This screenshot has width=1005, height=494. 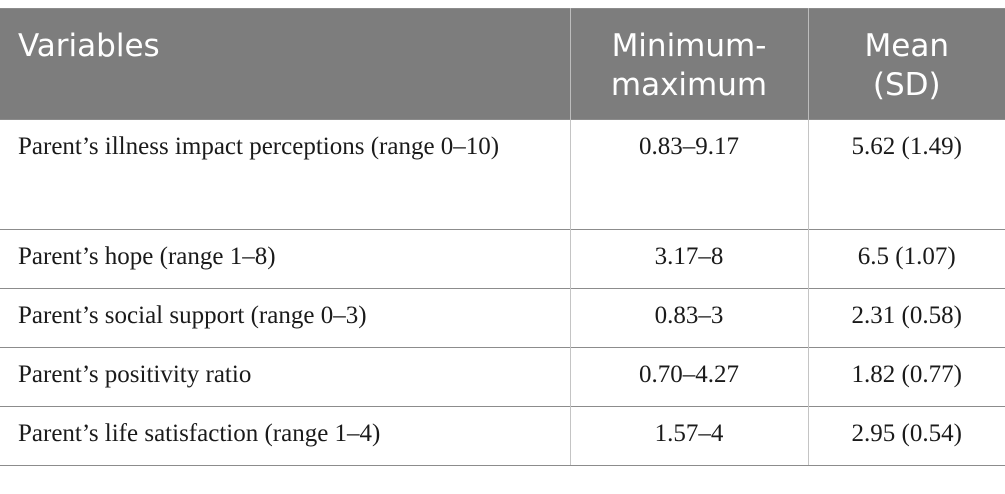 I want to click on cell-variable: Parent’s life satisfaction (range 1–4), so click(x=285, y=436).